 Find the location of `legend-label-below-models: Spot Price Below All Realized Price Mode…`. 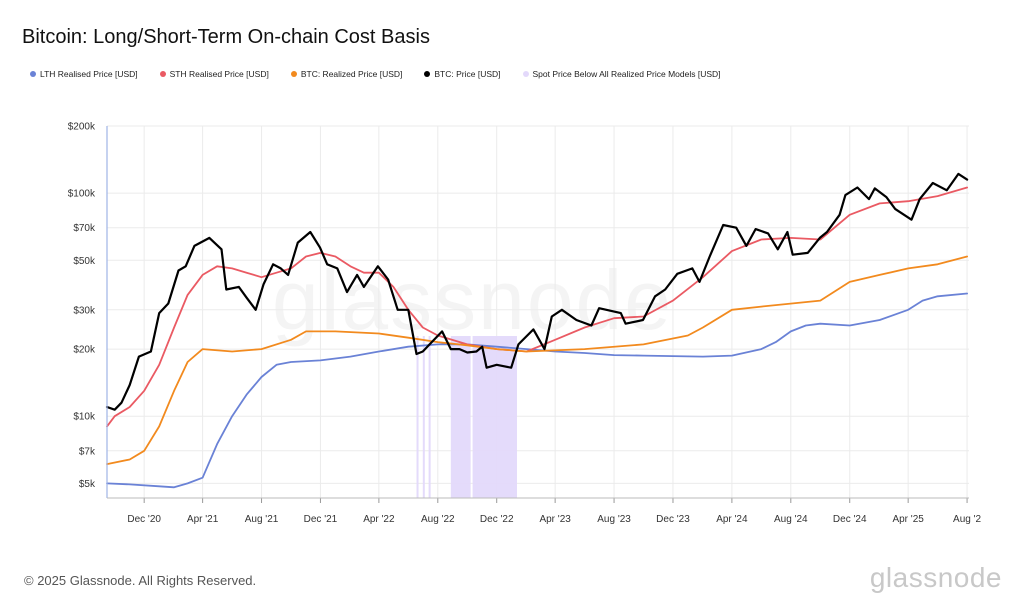

legend-label-below-models: Spot Price Below All Realized Price Mode… is located at coordinates (626, 74).